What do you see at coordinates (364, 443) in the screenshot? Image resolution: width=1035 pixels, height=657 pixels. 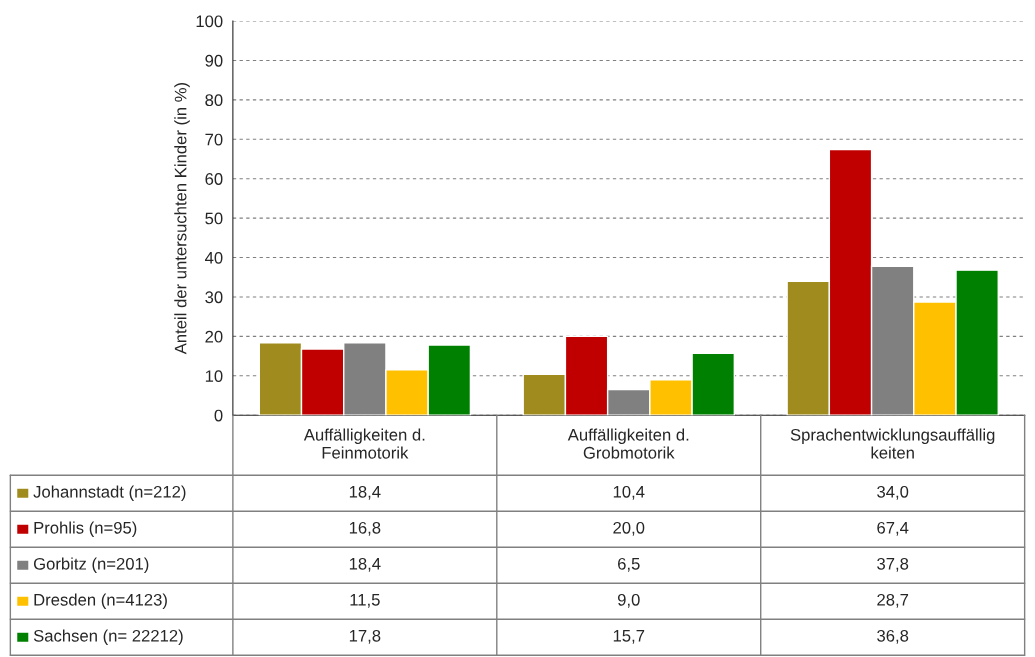 I see `x-tick-label: Auffälligkeiten d. Feinmotorik` at bounding box center [364, 443].